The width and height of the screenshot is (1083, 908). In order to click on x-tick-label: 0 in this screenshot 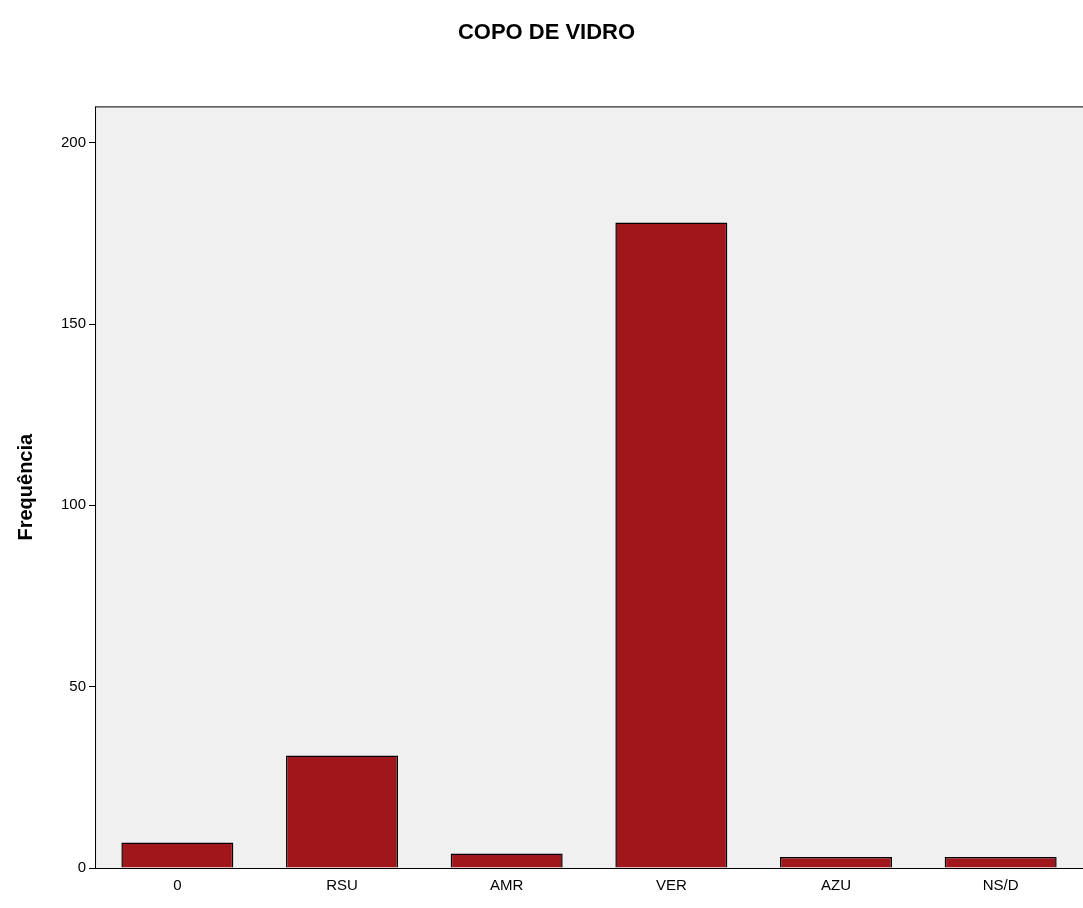, I will do `click(177, 885)`.